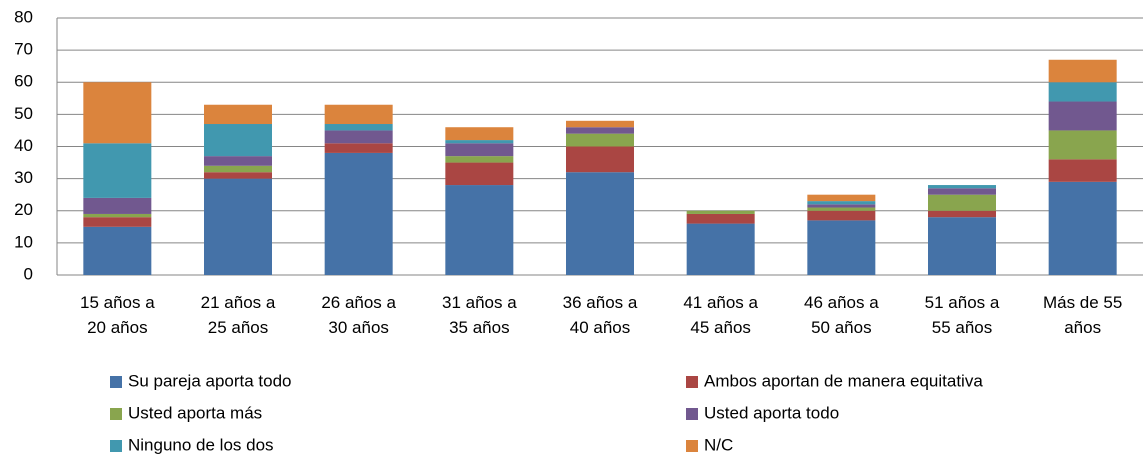  Describe the element at coordinates (201, 444) in the screenshot. I see `legend-label: Ninguno de los dos` at that location.